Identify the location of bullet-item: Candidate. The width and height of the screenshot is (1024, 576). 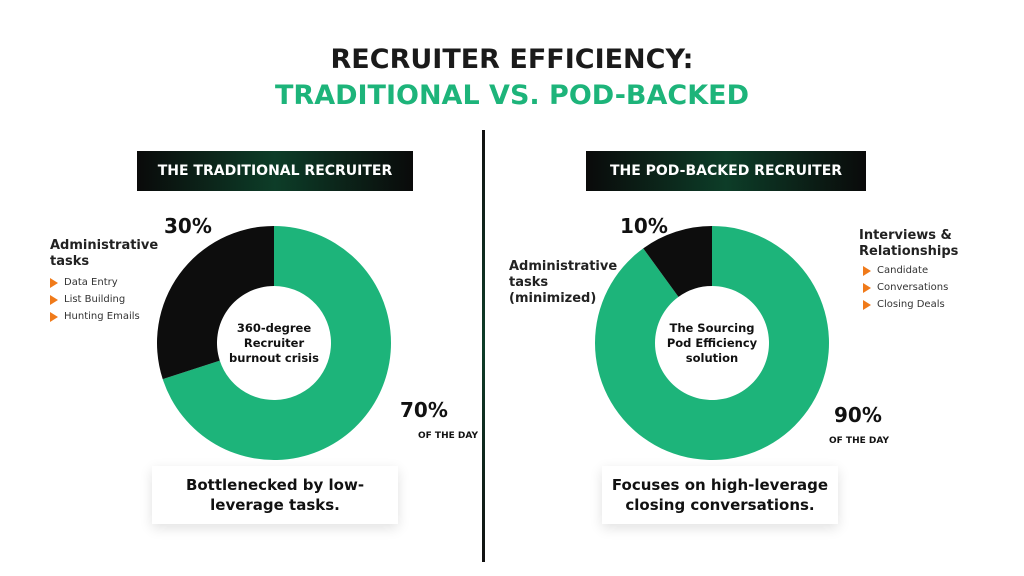
(895, 270).